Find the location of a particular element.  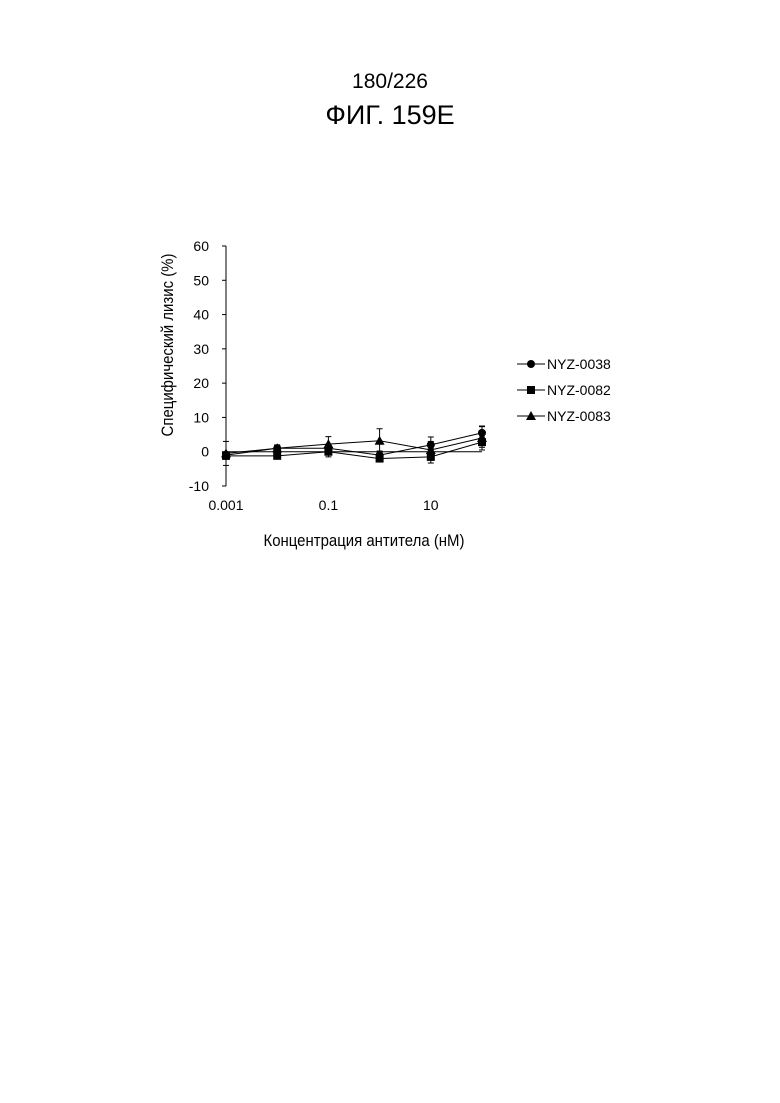

y-tick-label: 40 is located at coordinates (201, 315).